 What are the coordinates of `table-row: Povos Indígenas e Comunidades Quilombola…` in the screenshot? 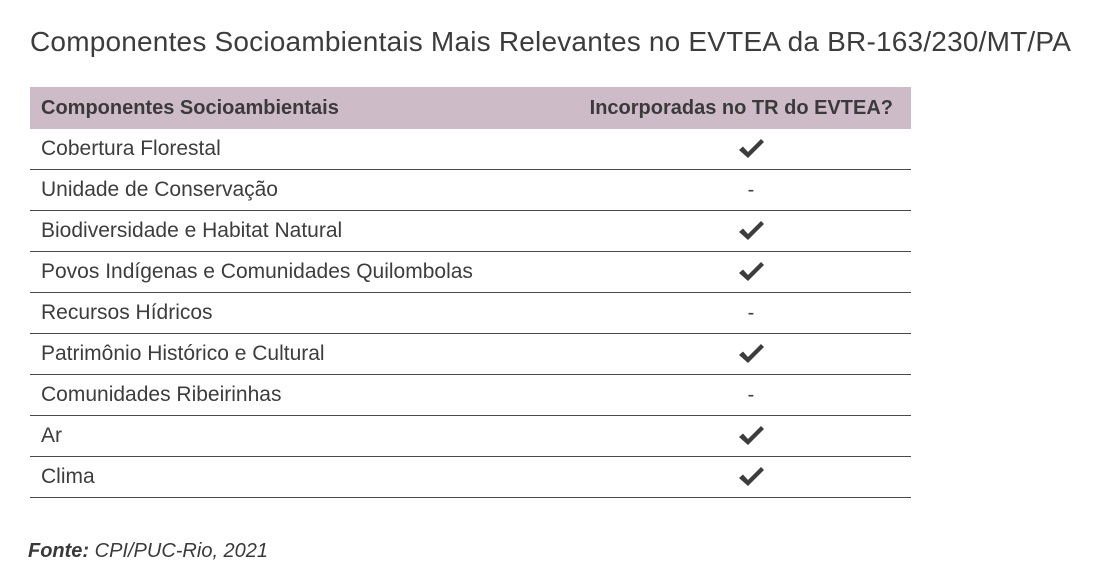 It's located at (470, 272).